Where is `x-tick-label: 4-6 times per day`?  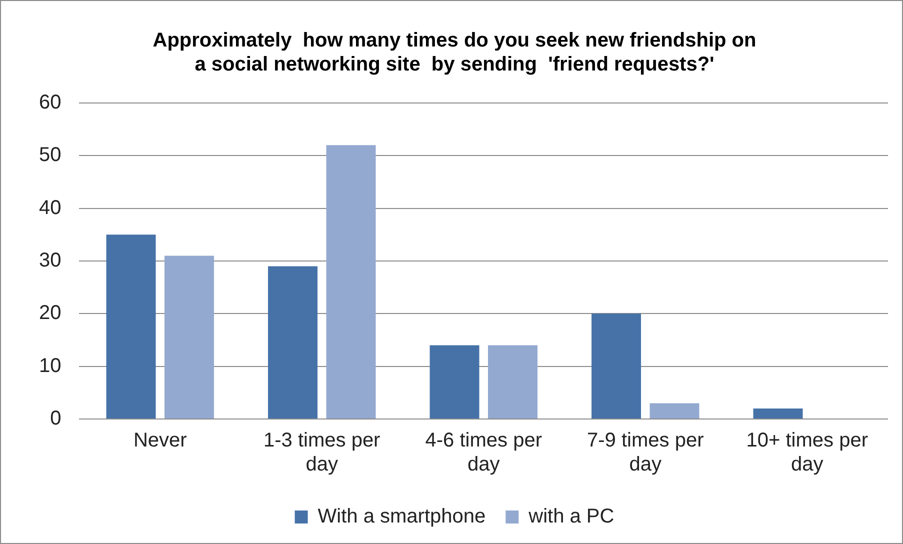
x-tick-label: 4-6 times per day is located at coordinates (483, 453).